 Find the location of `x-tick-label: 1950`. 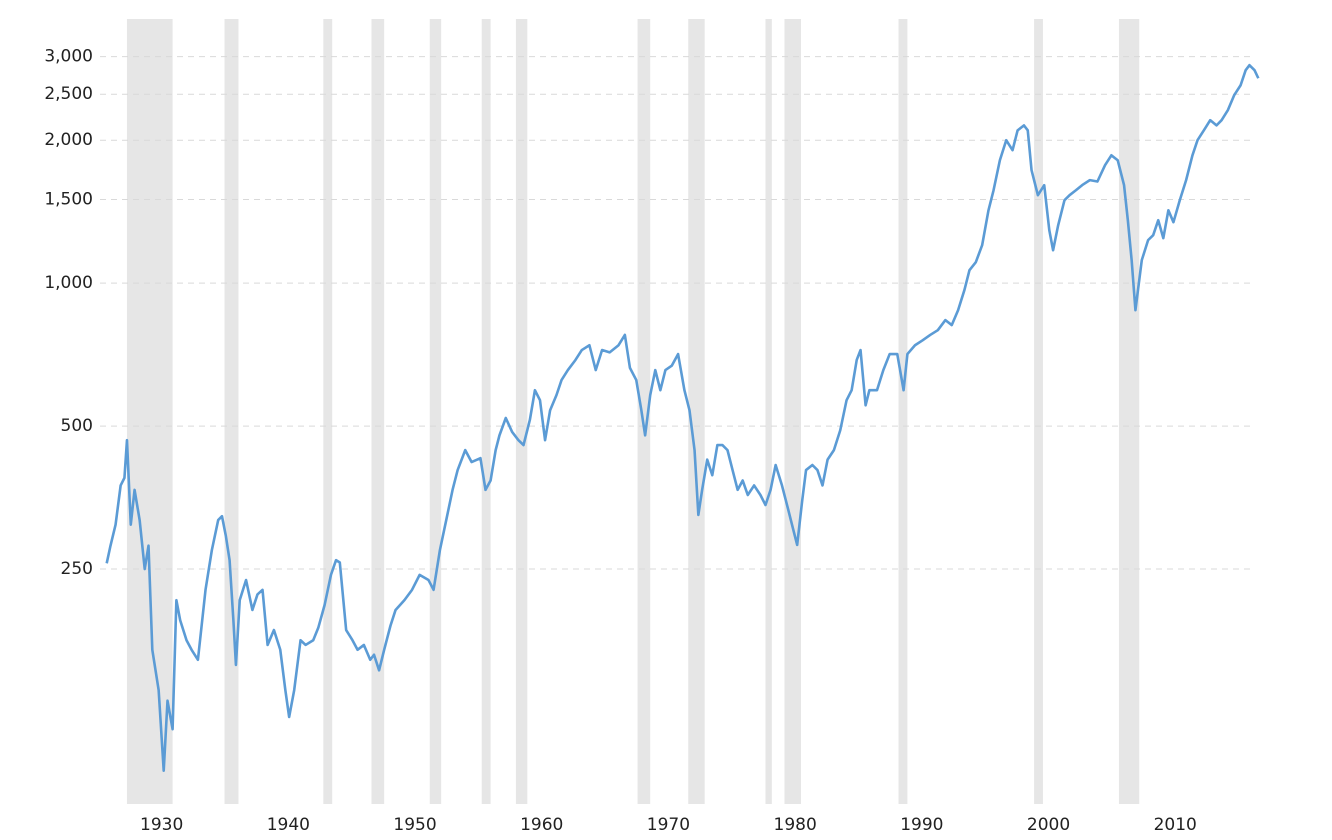

x-tick-label: 1950 is located at coordinates (414, 825).